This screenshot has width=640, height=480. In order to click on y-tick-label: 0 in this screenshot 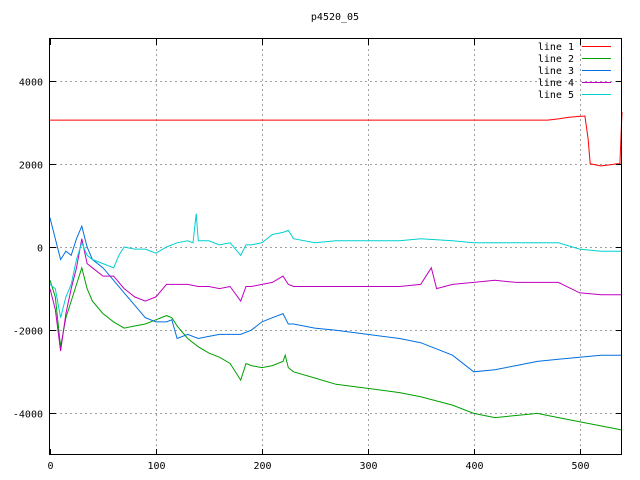, I will do `click(40, 249)`.